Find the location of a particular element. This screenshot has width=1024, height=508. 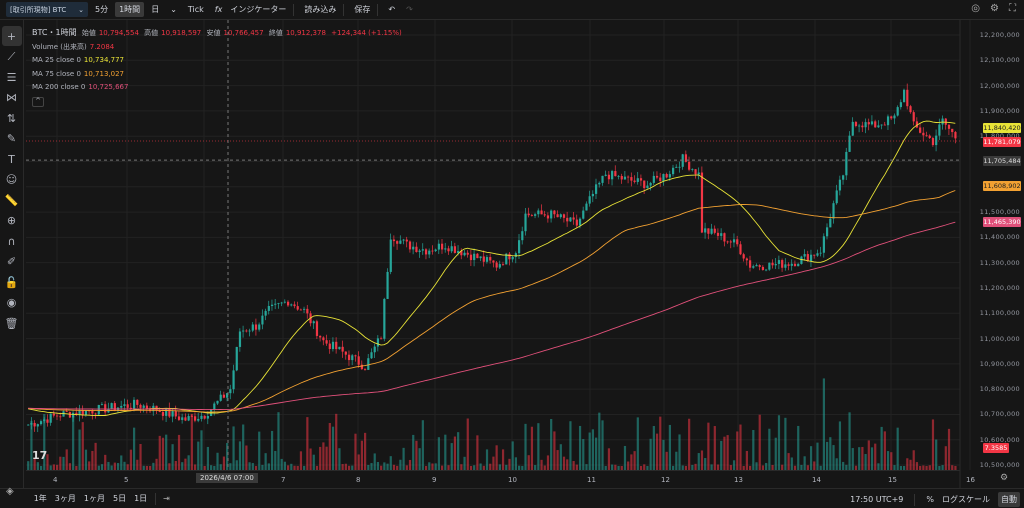

load-button: 読み込み is located at coordinates (320, 9).